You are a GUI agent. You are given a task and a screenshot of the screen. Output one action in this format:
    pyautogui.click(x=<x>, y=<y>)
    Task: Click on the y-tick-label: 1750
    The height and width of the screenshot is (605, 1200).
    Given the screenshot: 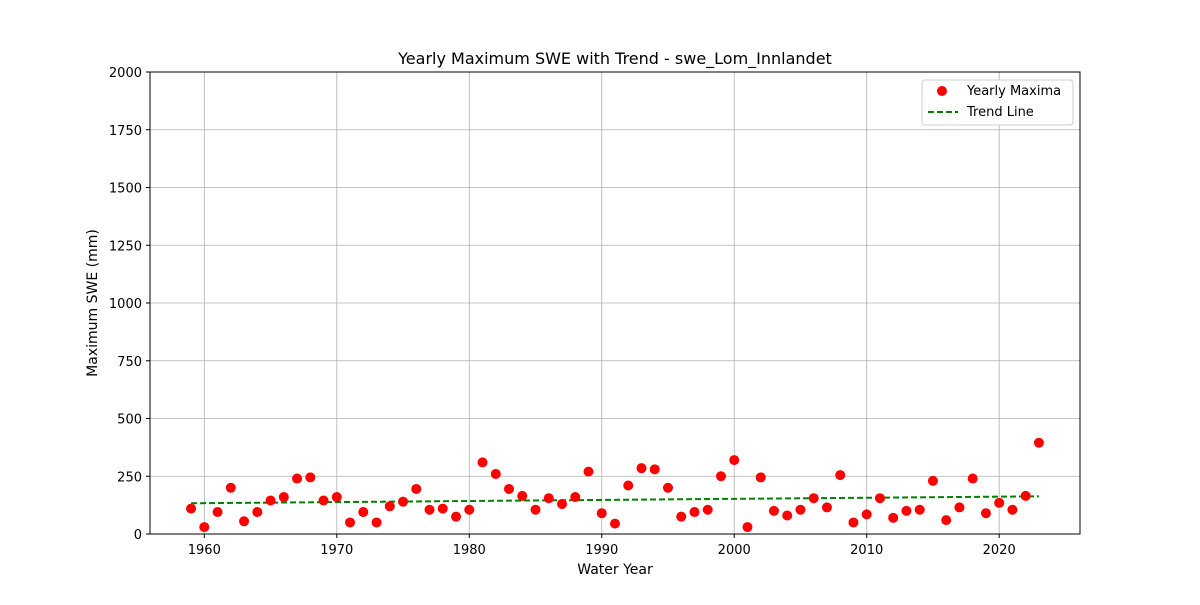 What is the action you would take?
    pyautogui.click(x=125, y=131)
    